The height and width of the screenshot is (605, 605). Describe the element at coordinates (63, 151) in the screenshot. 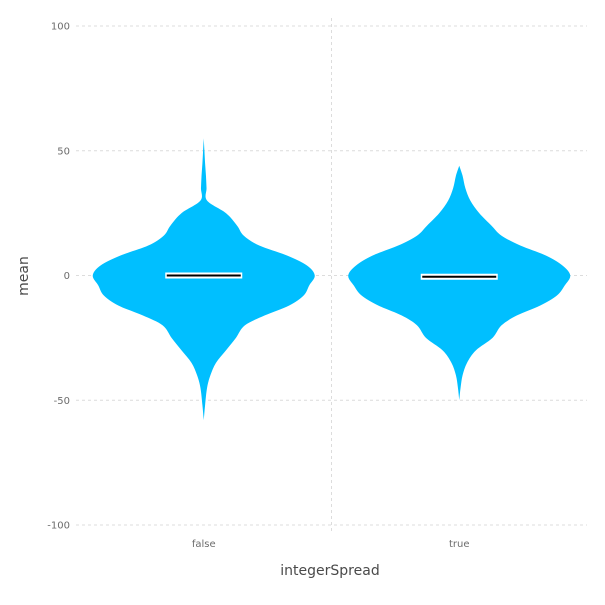

I see `y-tick-label: 50` at that location.